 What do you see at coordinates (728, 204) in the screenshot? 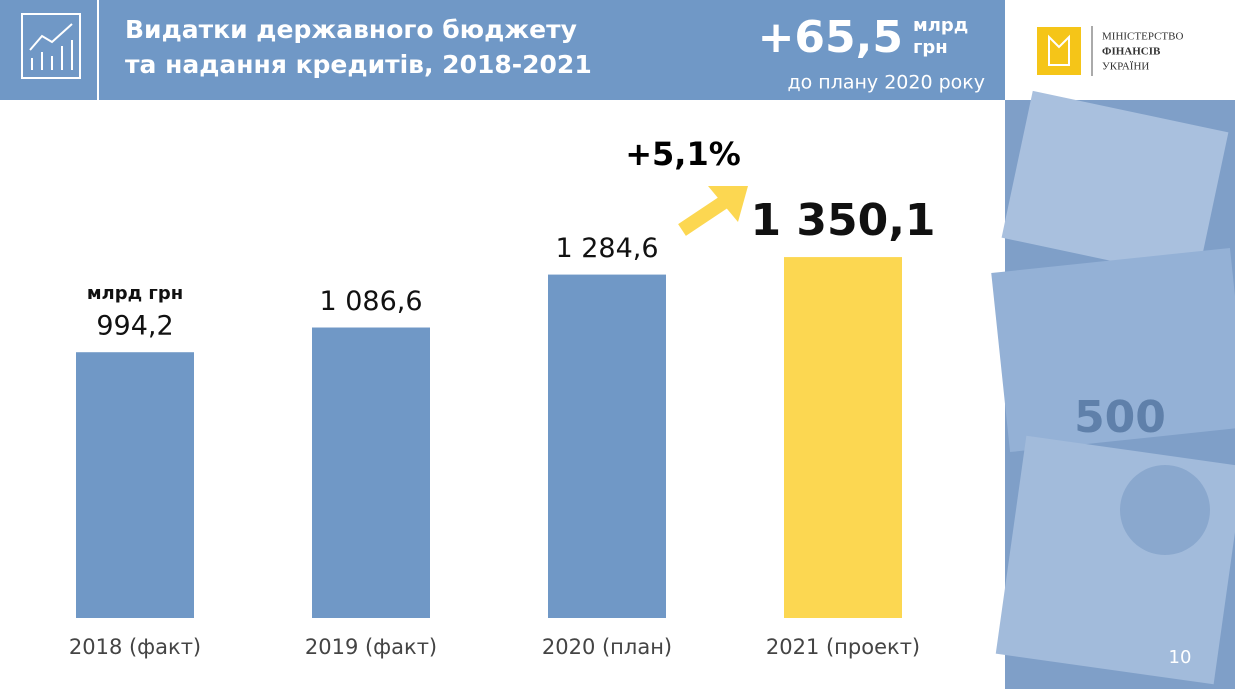
I see `growth-arrow-head` at bounding box center [728, 204].